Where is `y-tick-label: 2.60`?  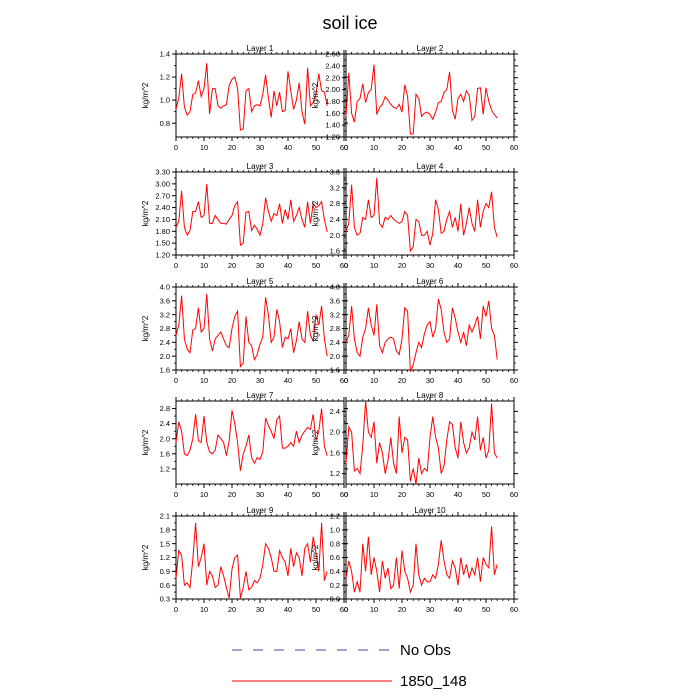 y-tick-label: 2.60 is located at coordinates (332, 54).